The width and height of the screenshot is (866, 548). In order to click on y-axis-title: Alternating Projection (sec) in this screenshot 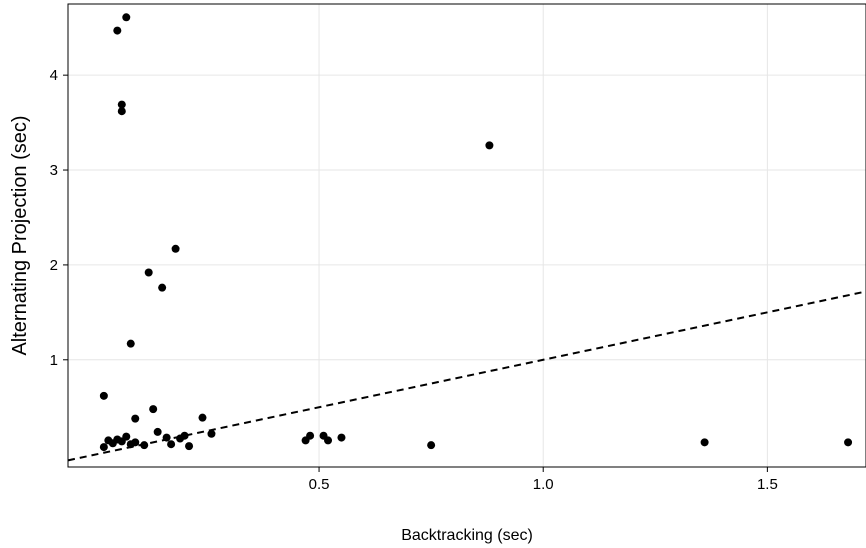, I will do `click(20, 235)`.